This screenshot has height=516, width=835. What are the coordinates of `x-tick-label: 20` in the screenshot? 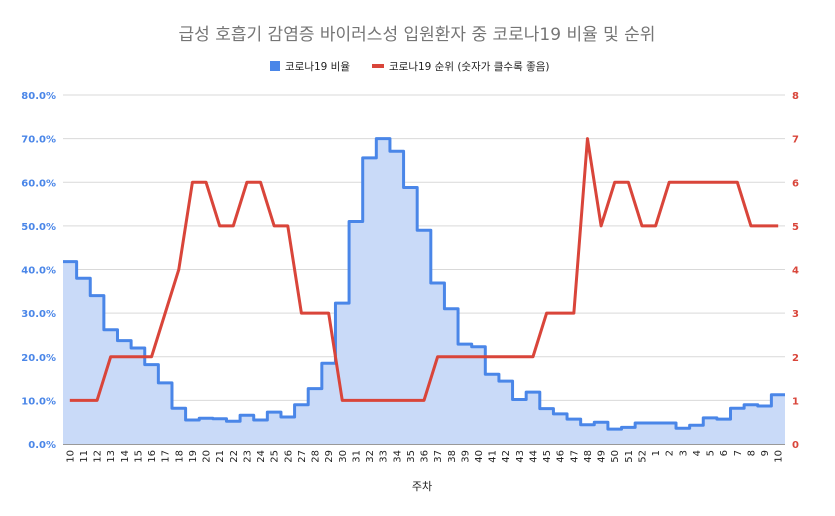 It's located at (207, 456).